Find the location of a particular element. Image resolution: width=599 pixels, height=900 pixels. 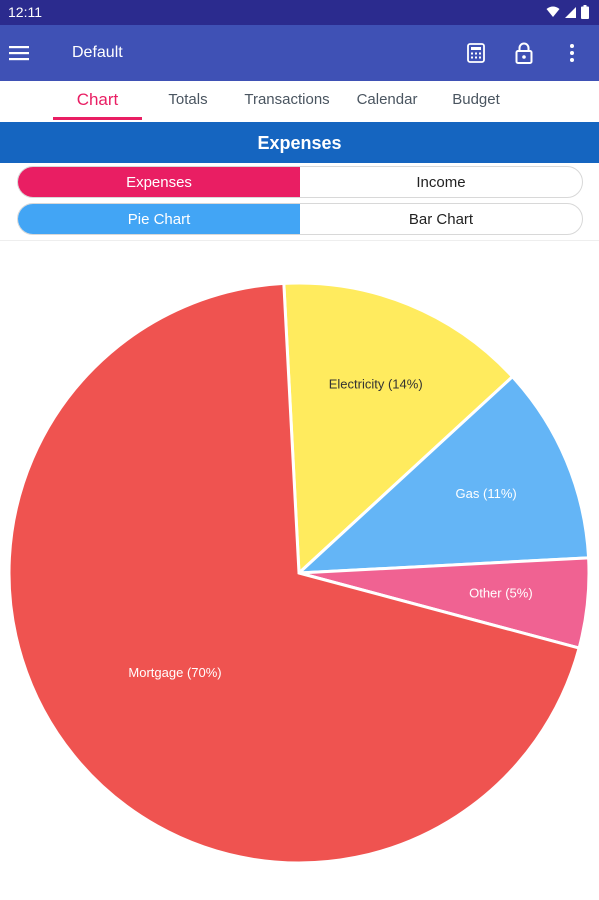

app-bar: Default is located at coordinates (299, 53).